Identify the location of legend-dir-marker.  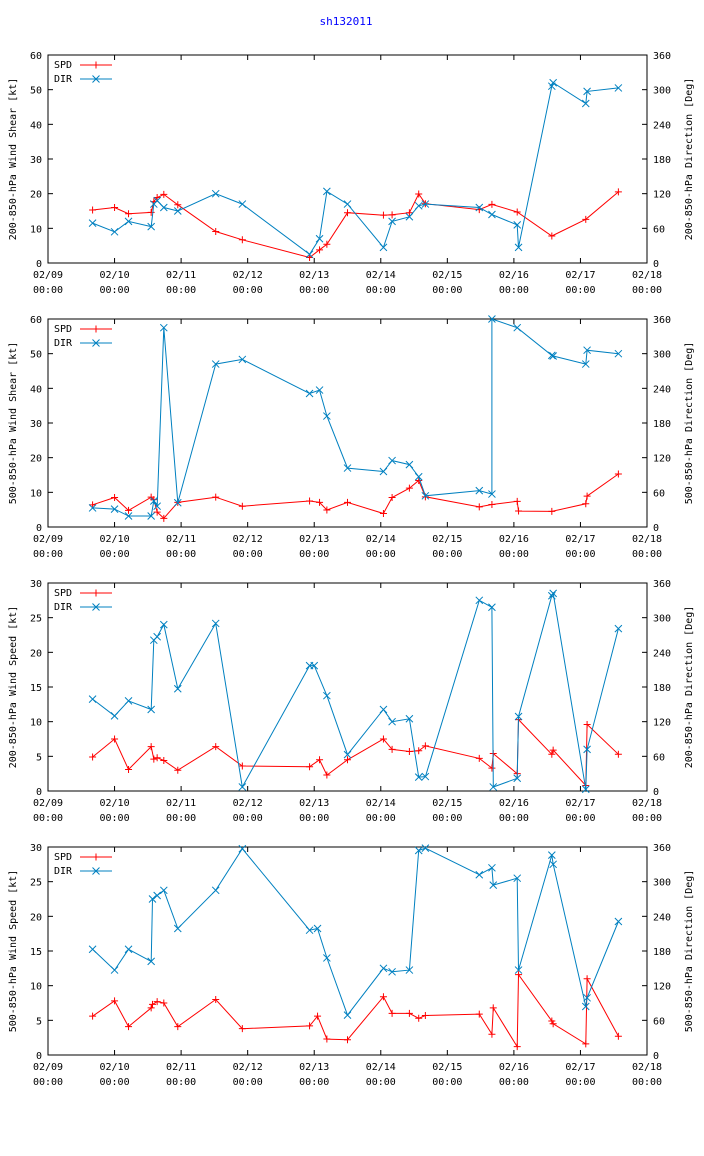
(96, 343).